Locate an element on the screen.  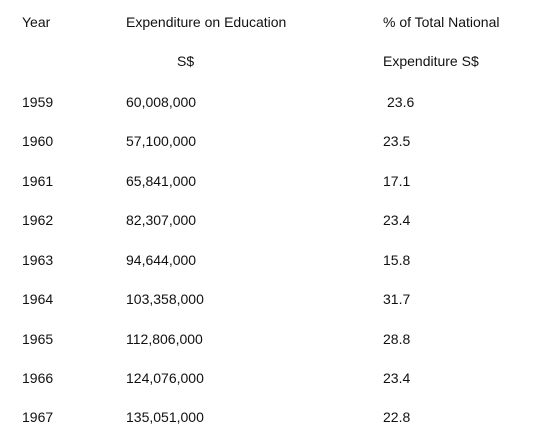
expenditure-cell: 112,806,000 is located at coordinates (164, 339).